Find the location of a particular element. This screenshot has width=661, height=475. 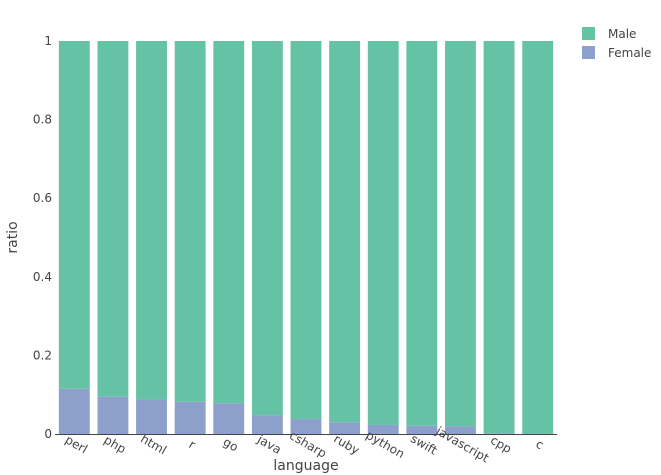

bar-female-perl is located at coordinates (74, 411).